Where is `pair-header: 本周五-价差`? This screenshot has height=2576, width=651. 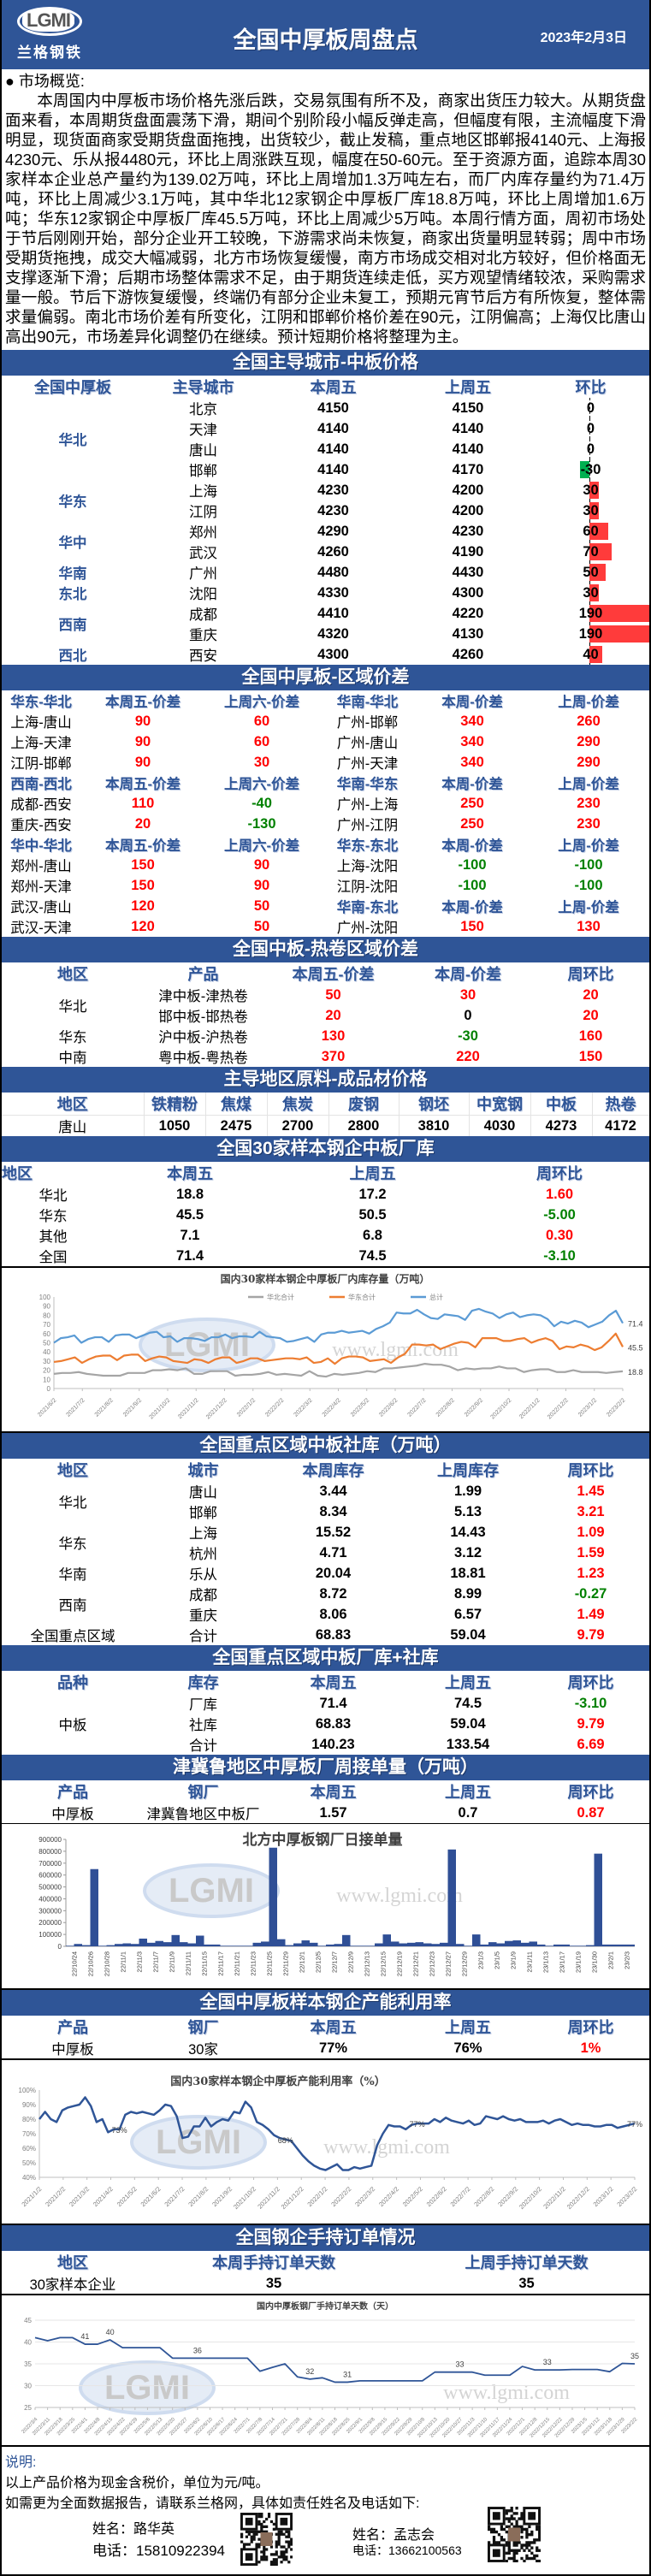 pair-header: 本周五-价差 is located at coordinates (143, 784).